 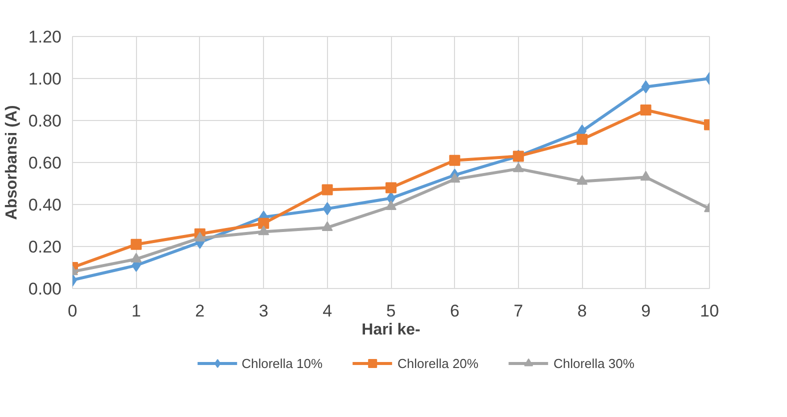 I want to click on y-tick-label: 0.60, so click(x=45, y=163).